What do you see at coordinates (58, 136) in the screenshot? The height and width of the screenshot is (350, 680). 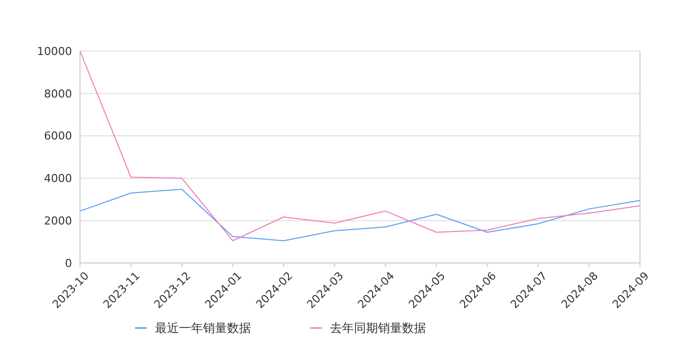 I see `y-tick-label: 6000` at bounding box center [58, 136].